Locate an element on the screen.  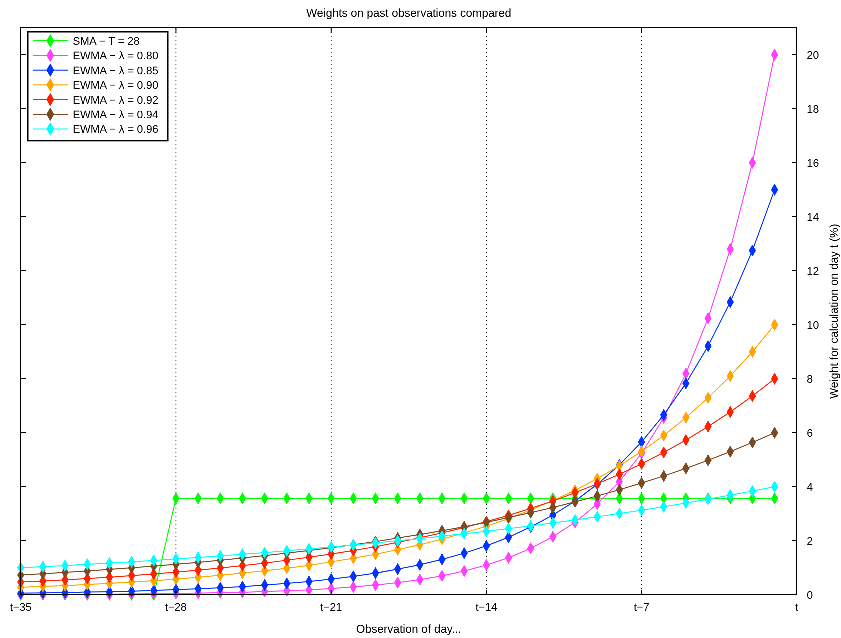
x-tick-label: t−21 is located at coordinates (331, 608).